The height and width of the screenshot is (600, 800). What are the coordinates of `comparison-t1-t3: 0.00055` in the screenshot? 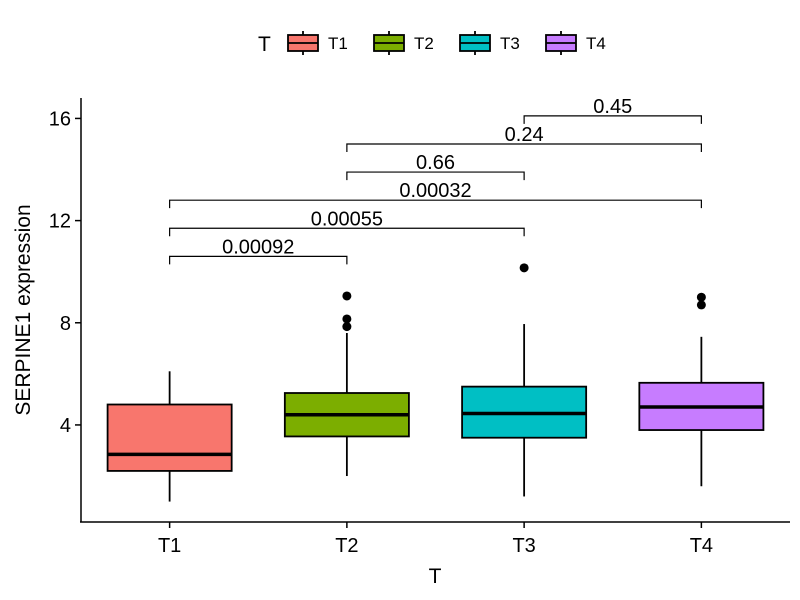 It's located at (347, 222).